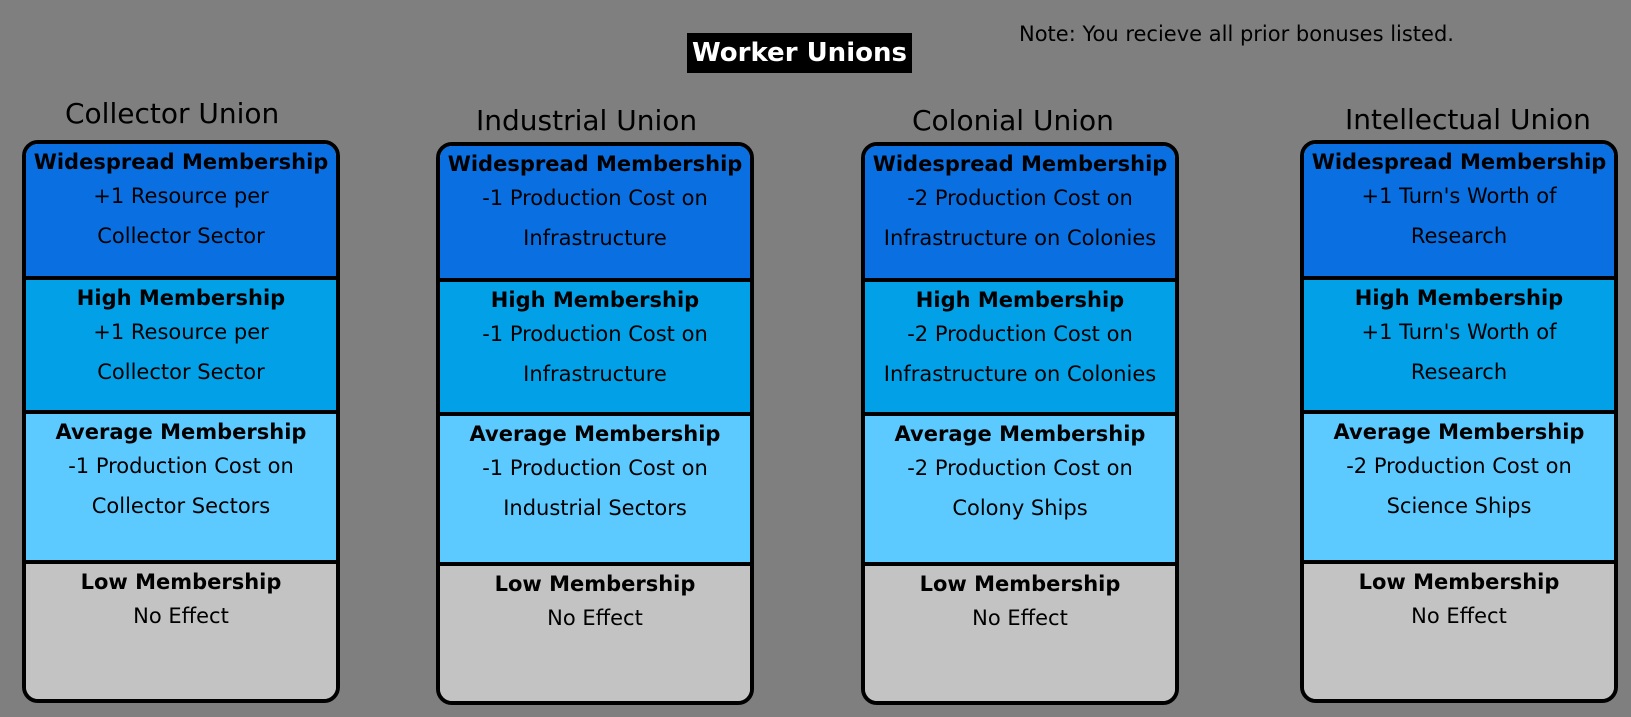  Describe the element at coordinates (172, 113) in the screenshot. I see `union-title-collector: Collector Union` at that location.